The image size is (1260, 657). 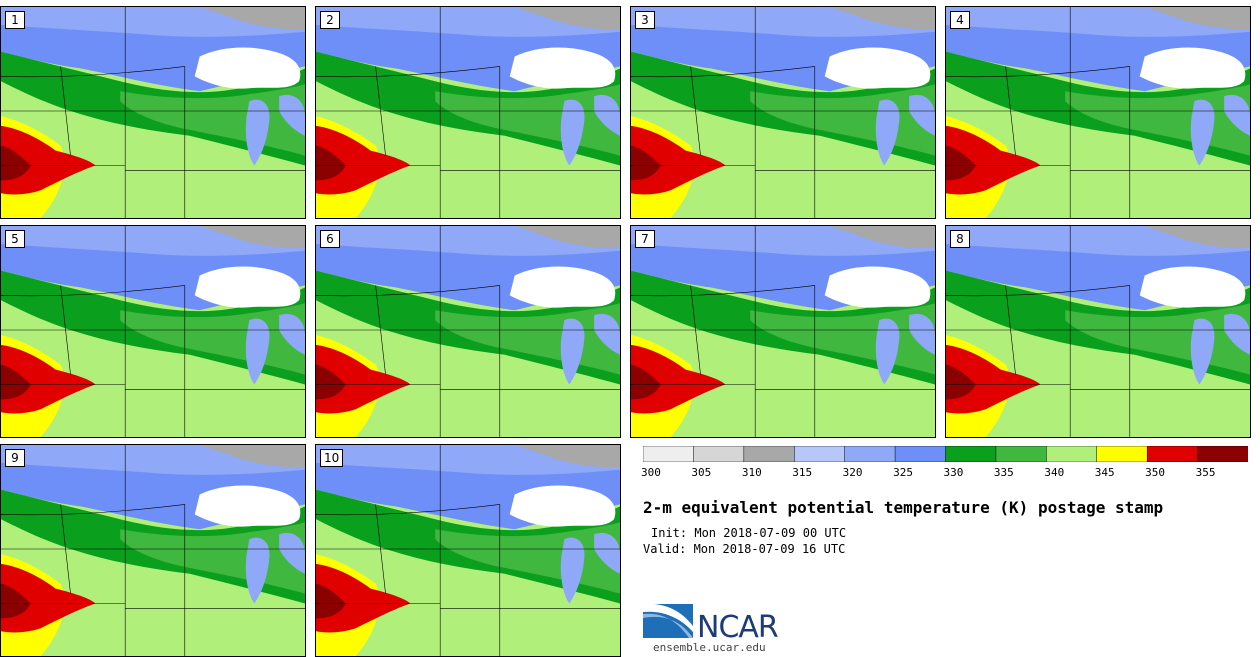 I want to click on panel-number: 7, so click(x=645, y=239).